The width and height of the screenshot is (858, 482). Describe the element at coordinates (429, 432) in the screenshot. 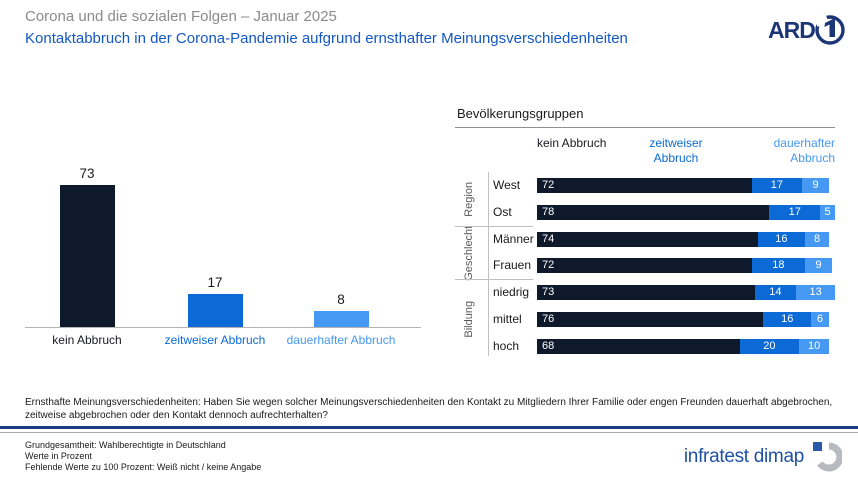

I see `footer-rule-gray` at that location.